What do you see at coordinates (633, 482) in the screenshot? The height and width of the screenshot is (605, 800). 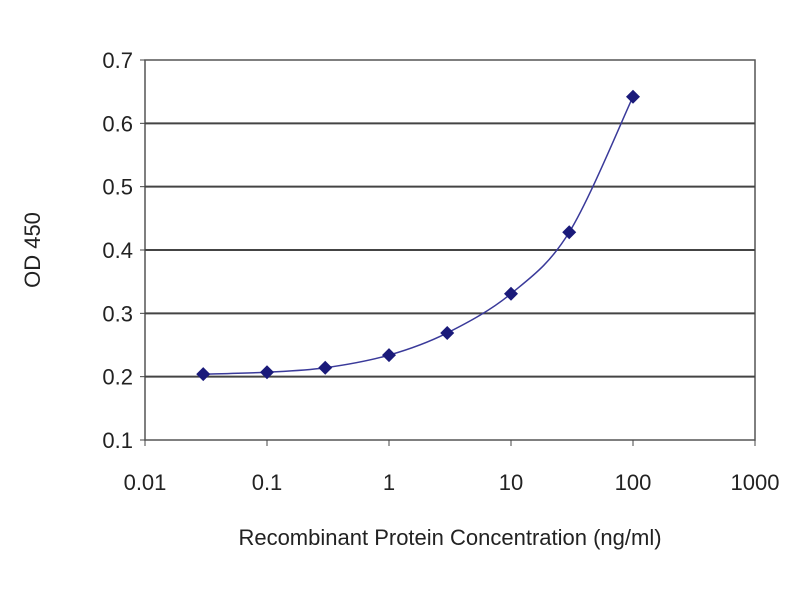 I see `x-tick-label: 100` at bounding box center [633, 482].